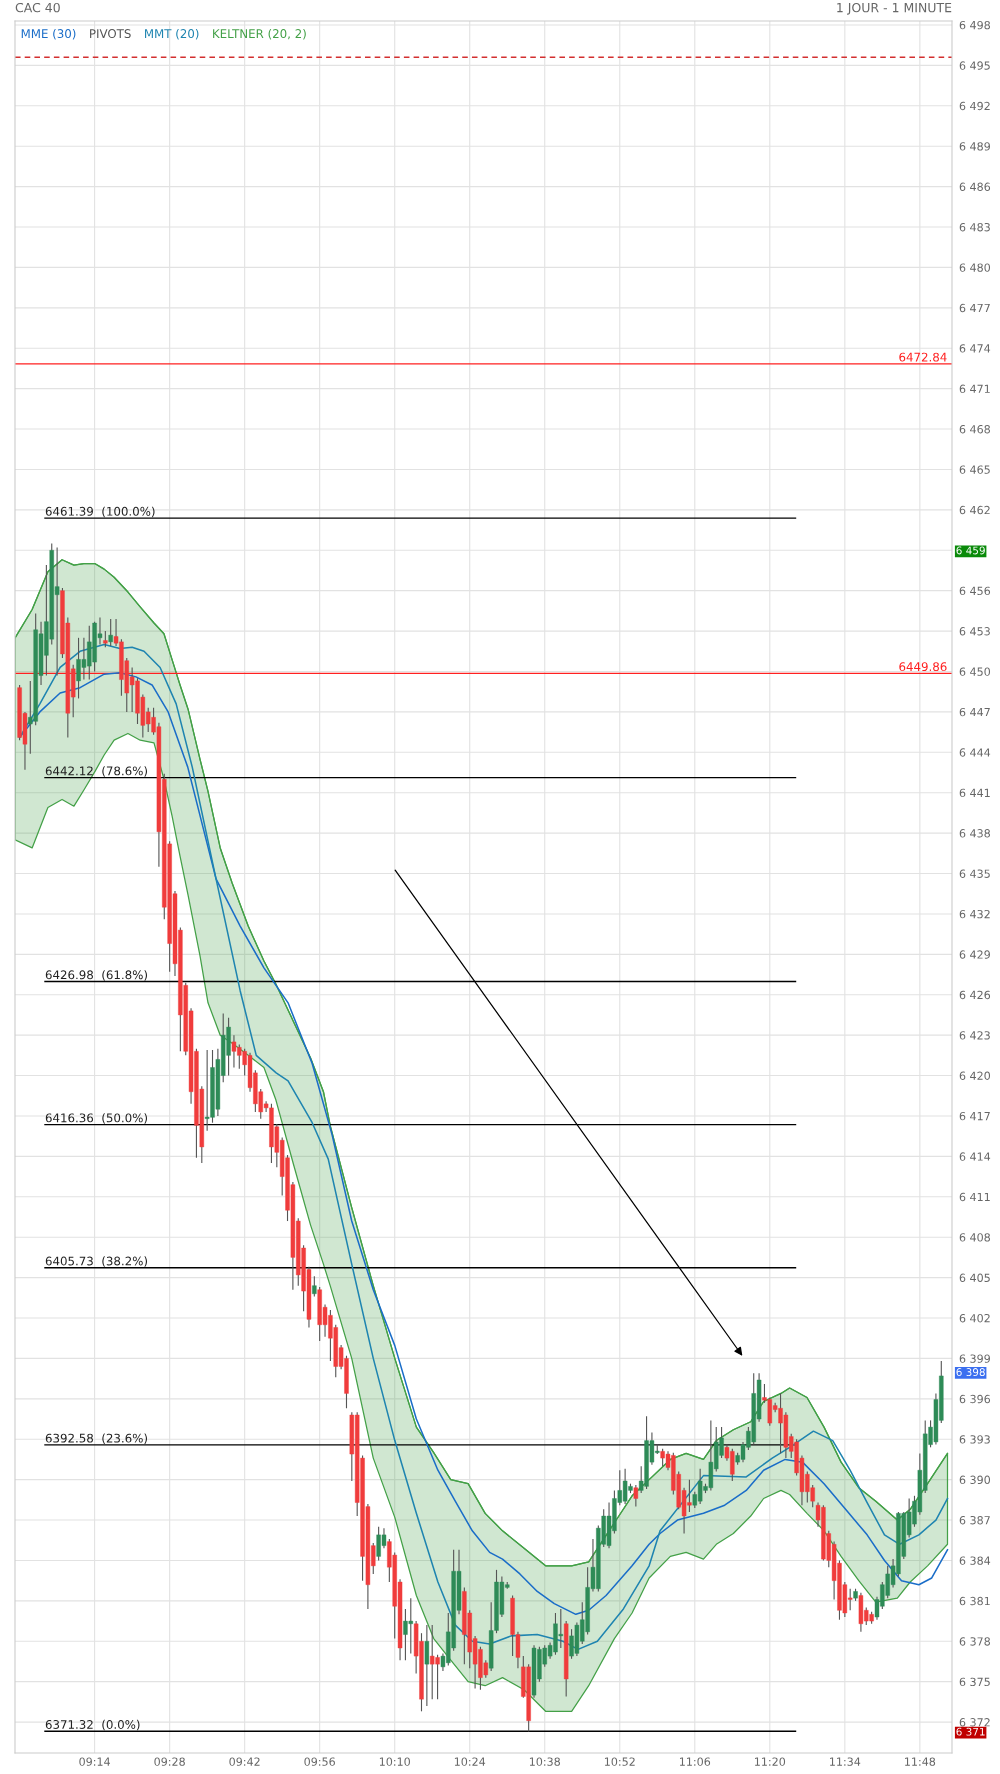  What do you see at coordinates (970, 1731) in the screenshot?
I see `annotation: 6 371` at bounding box center [970, 1731].